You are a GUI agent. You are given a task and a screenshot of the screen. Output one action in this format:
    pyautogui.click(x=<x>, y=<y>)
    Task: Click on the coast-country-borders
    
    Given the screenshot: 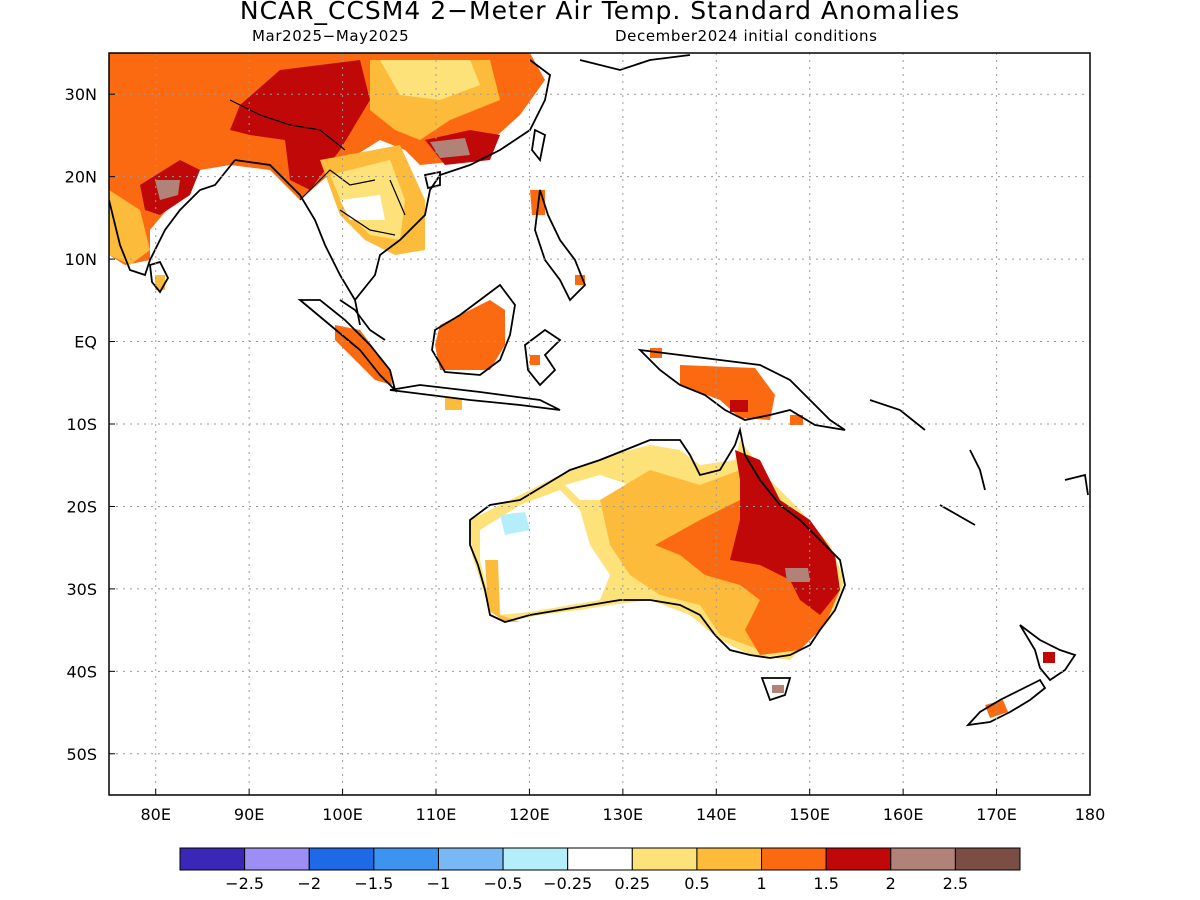 What is the action you would take?
    pyautogui.click(x=317, y=167)
    